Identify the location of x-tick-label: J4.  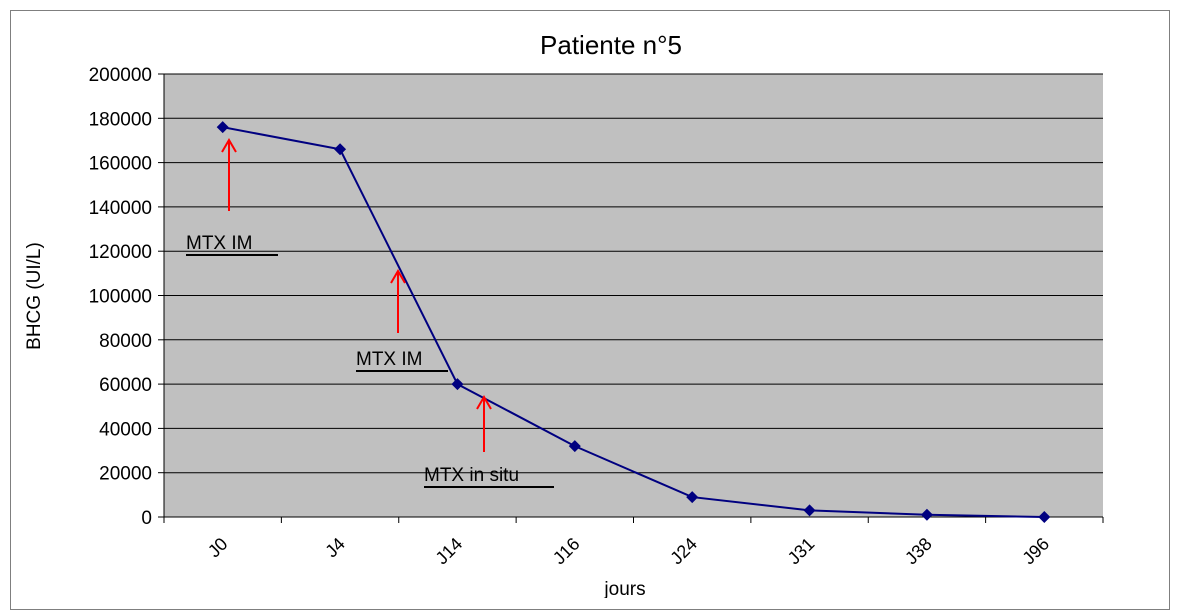
(335, 548).